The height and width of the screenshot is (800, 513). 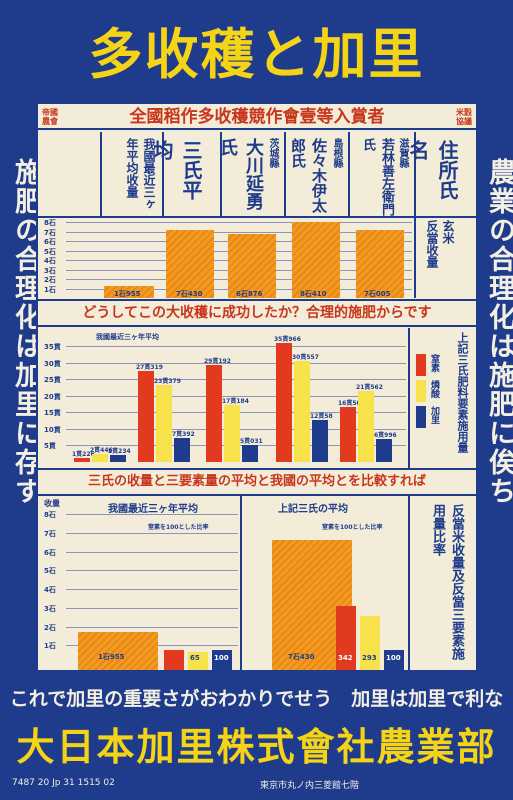 What do you see at coordinates (447, 582) in the screenshot?
I see `section-3-side-label: 反當米收量及反當三要素施用量比率` at bounding box center [447, 582].